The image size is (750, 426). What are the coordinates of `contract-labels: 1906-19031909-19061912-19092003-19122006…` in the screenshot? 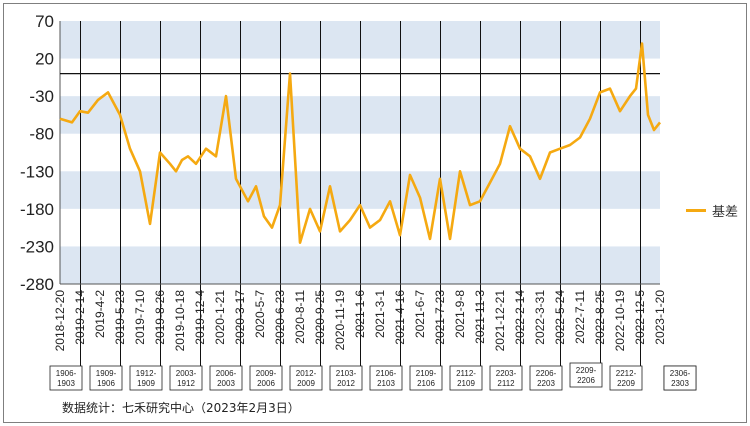 It's located at (373, 376).